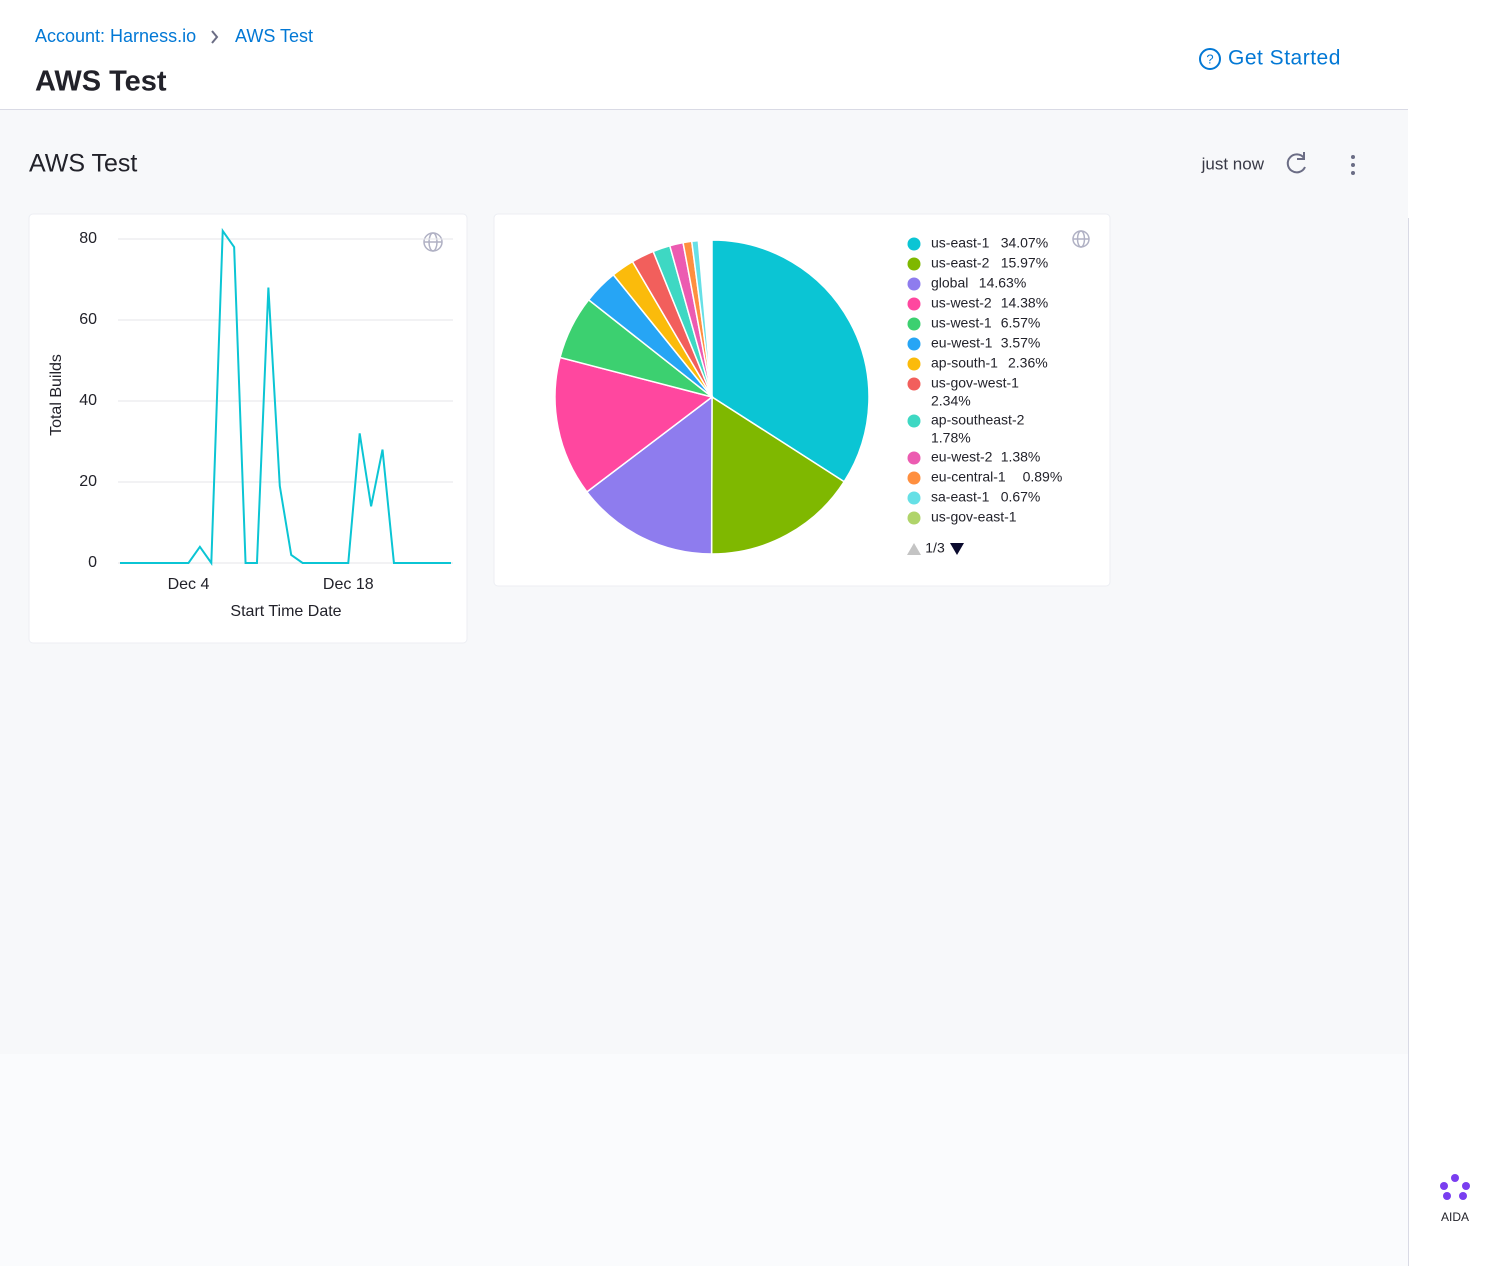 Image resolution: width=1496 pixels, height=1271 pixels. What do you see at coordinates (961, 303) in the screenshot?
I see `legend-label: us-west-2` at bounding box center [961, 303].